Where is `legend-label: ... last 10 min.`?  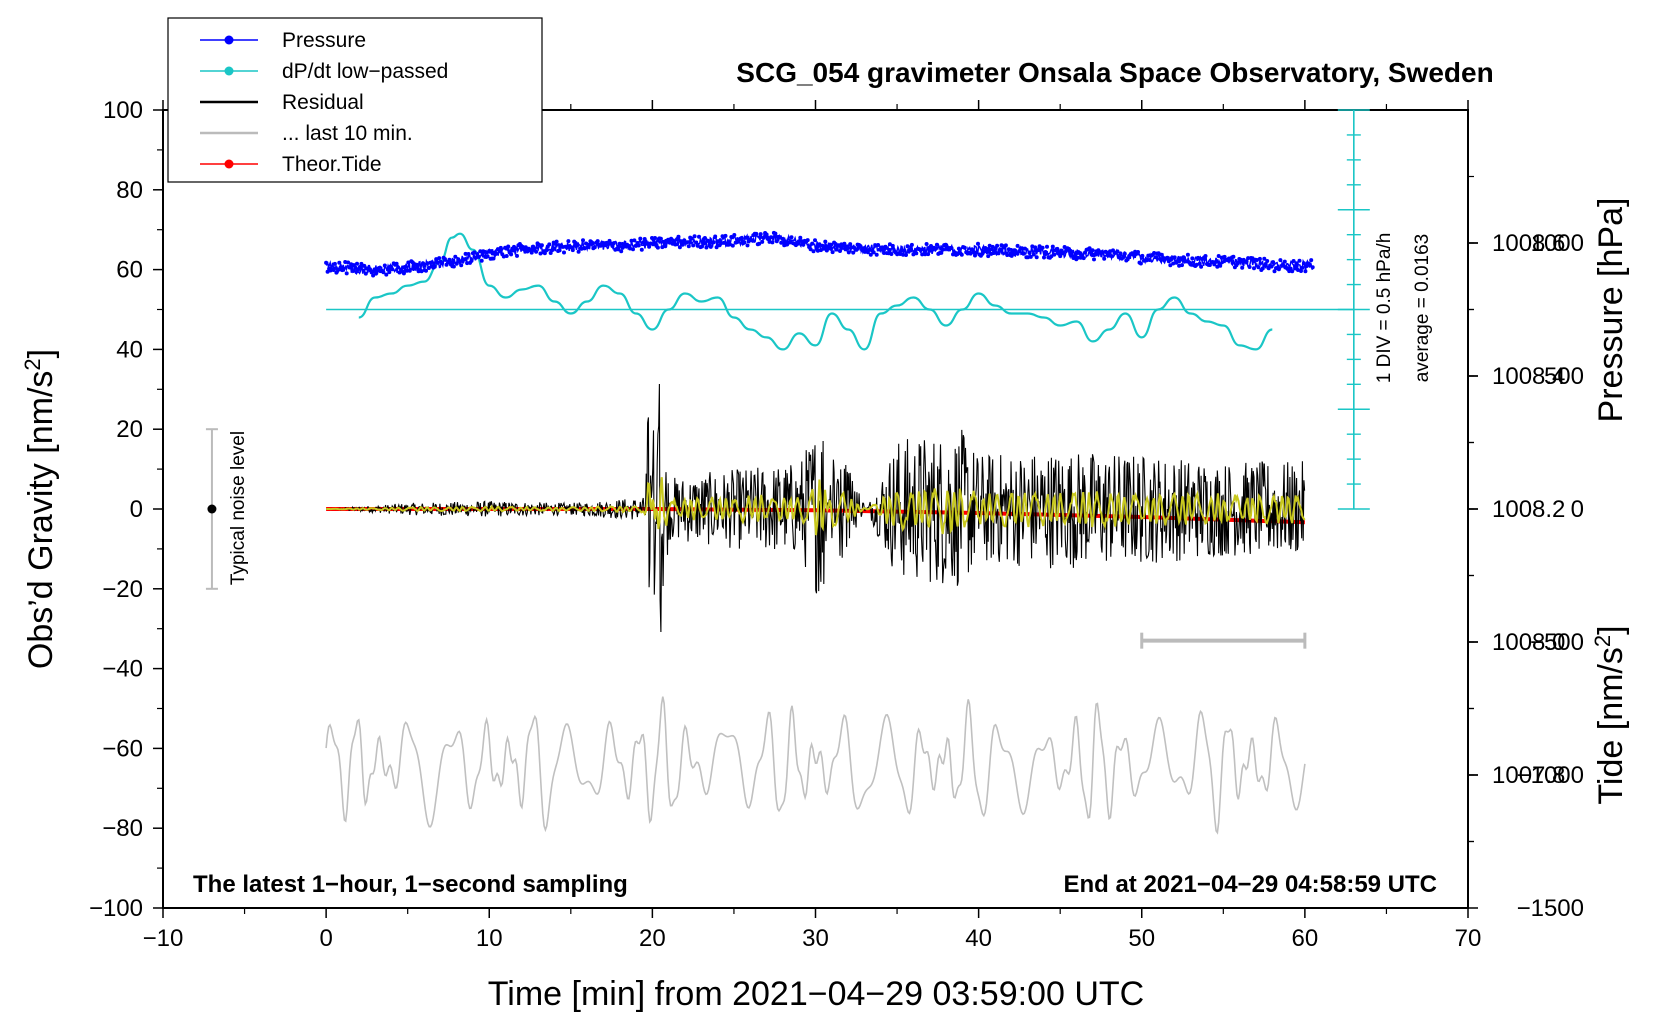
legend-label: ... last 10 min. is located at coordinates (347, 133).